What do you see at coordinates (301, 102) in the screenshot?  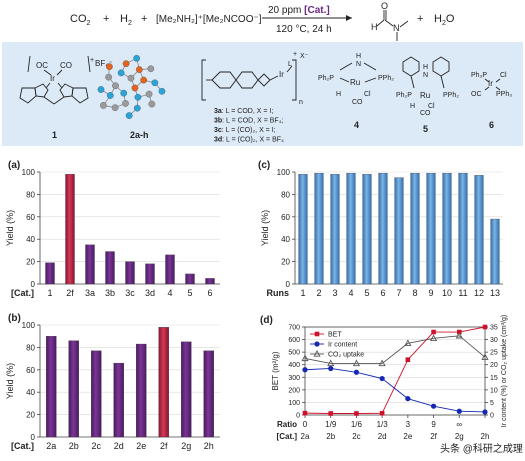 I see `c3-n: n` at bounding box center [301, 102].